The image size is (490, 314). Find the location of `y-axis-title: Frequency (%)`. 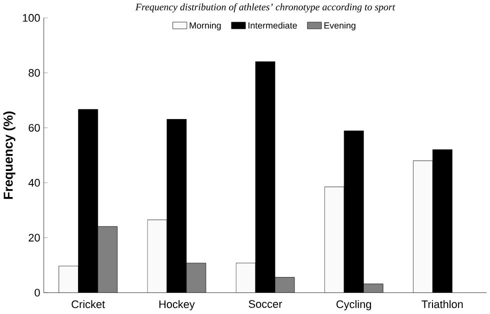

y-axis-title: Frequency (%) is located at coordinates (9, 156).